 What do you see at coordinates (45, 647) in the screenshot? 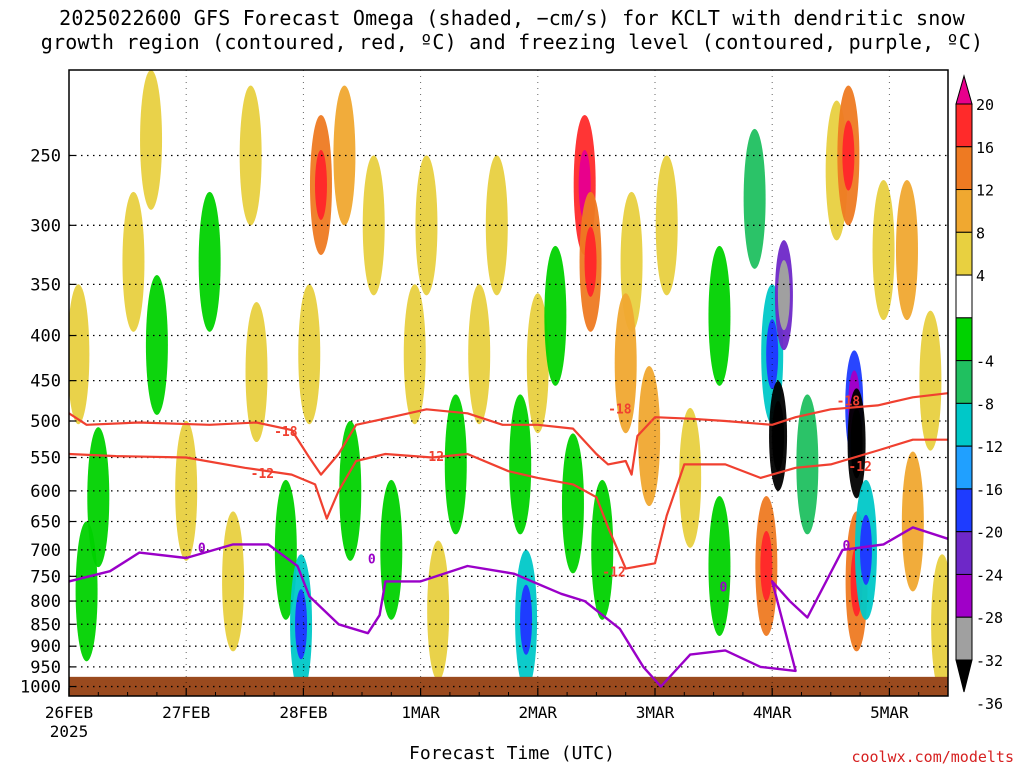
I see `y-tick-label: 900` at bounding box center [45, 647].